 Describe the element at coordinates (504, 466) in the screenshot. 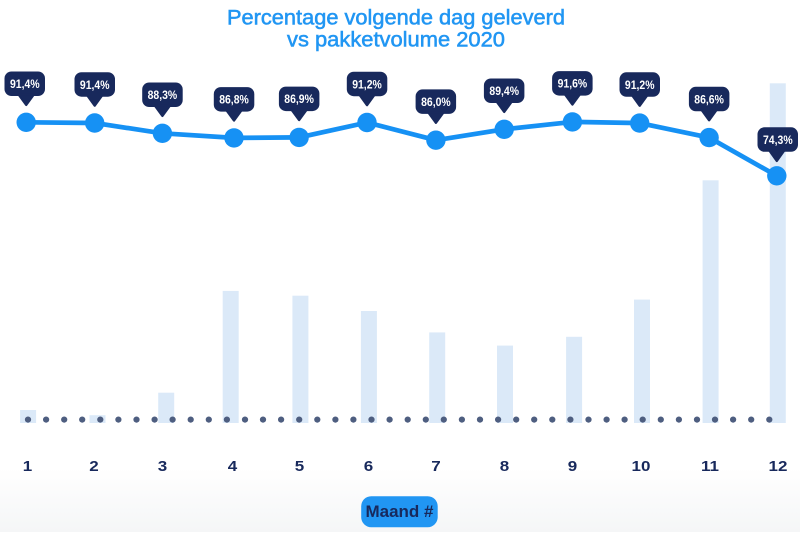

I see `svg-text: 8` at that location.